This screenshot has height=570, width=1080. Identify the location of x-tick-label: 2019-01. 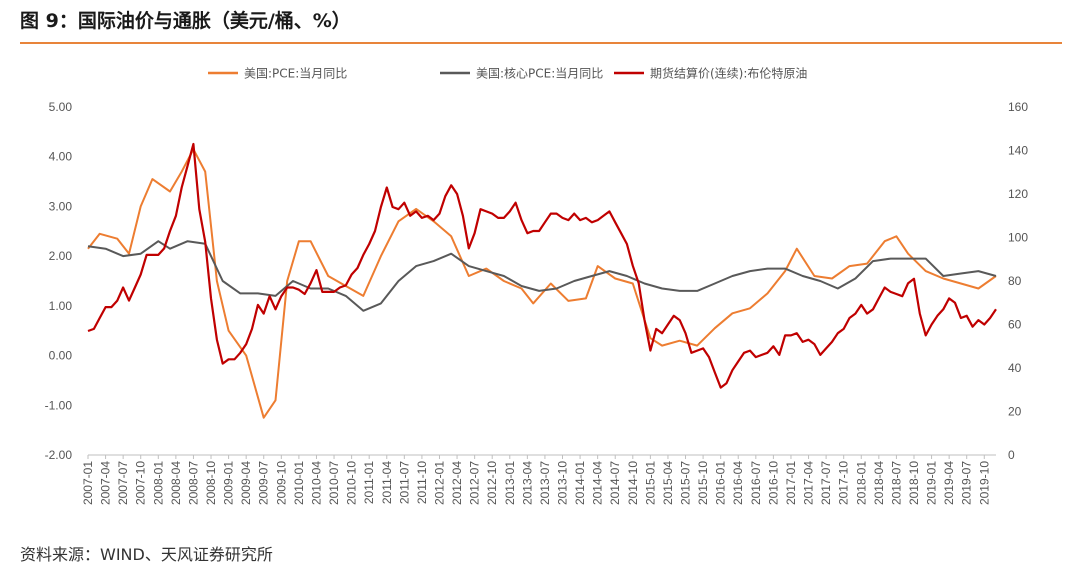
(932, 483).